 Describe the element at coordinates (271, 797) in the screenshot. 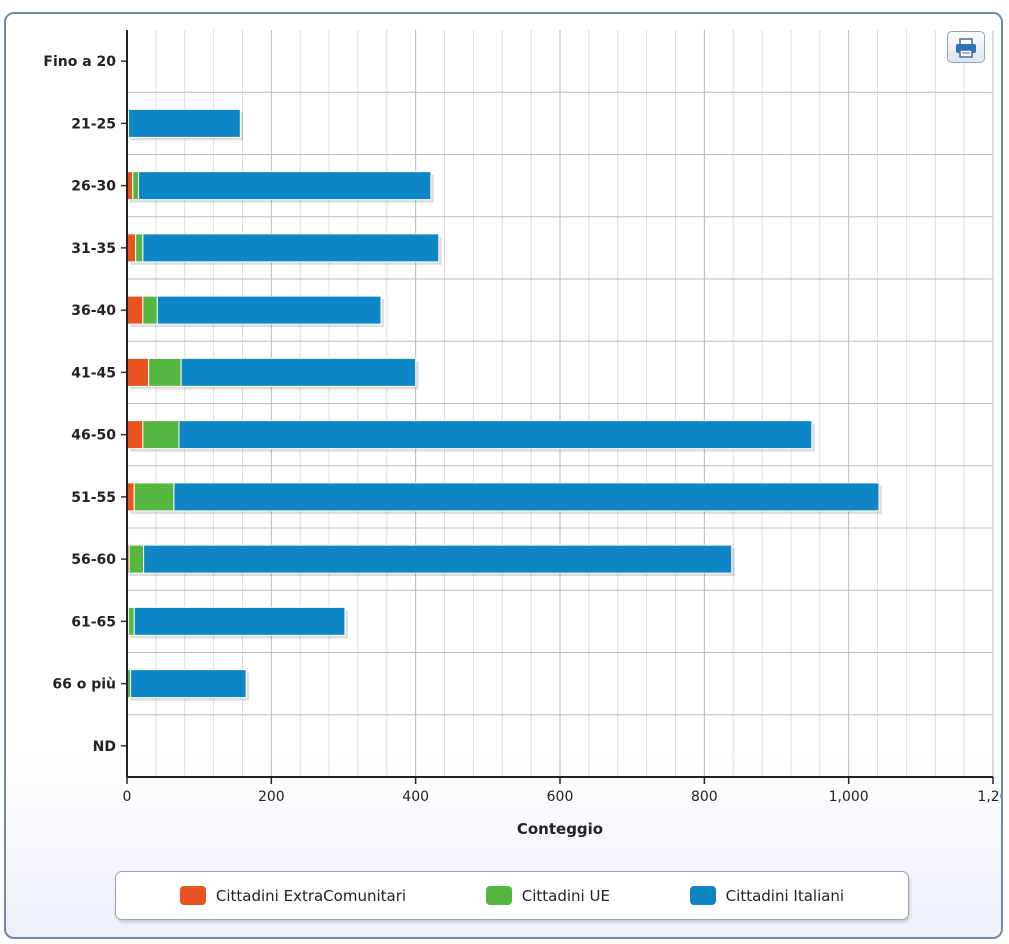

I see `x-tick-label: 200` at that location.